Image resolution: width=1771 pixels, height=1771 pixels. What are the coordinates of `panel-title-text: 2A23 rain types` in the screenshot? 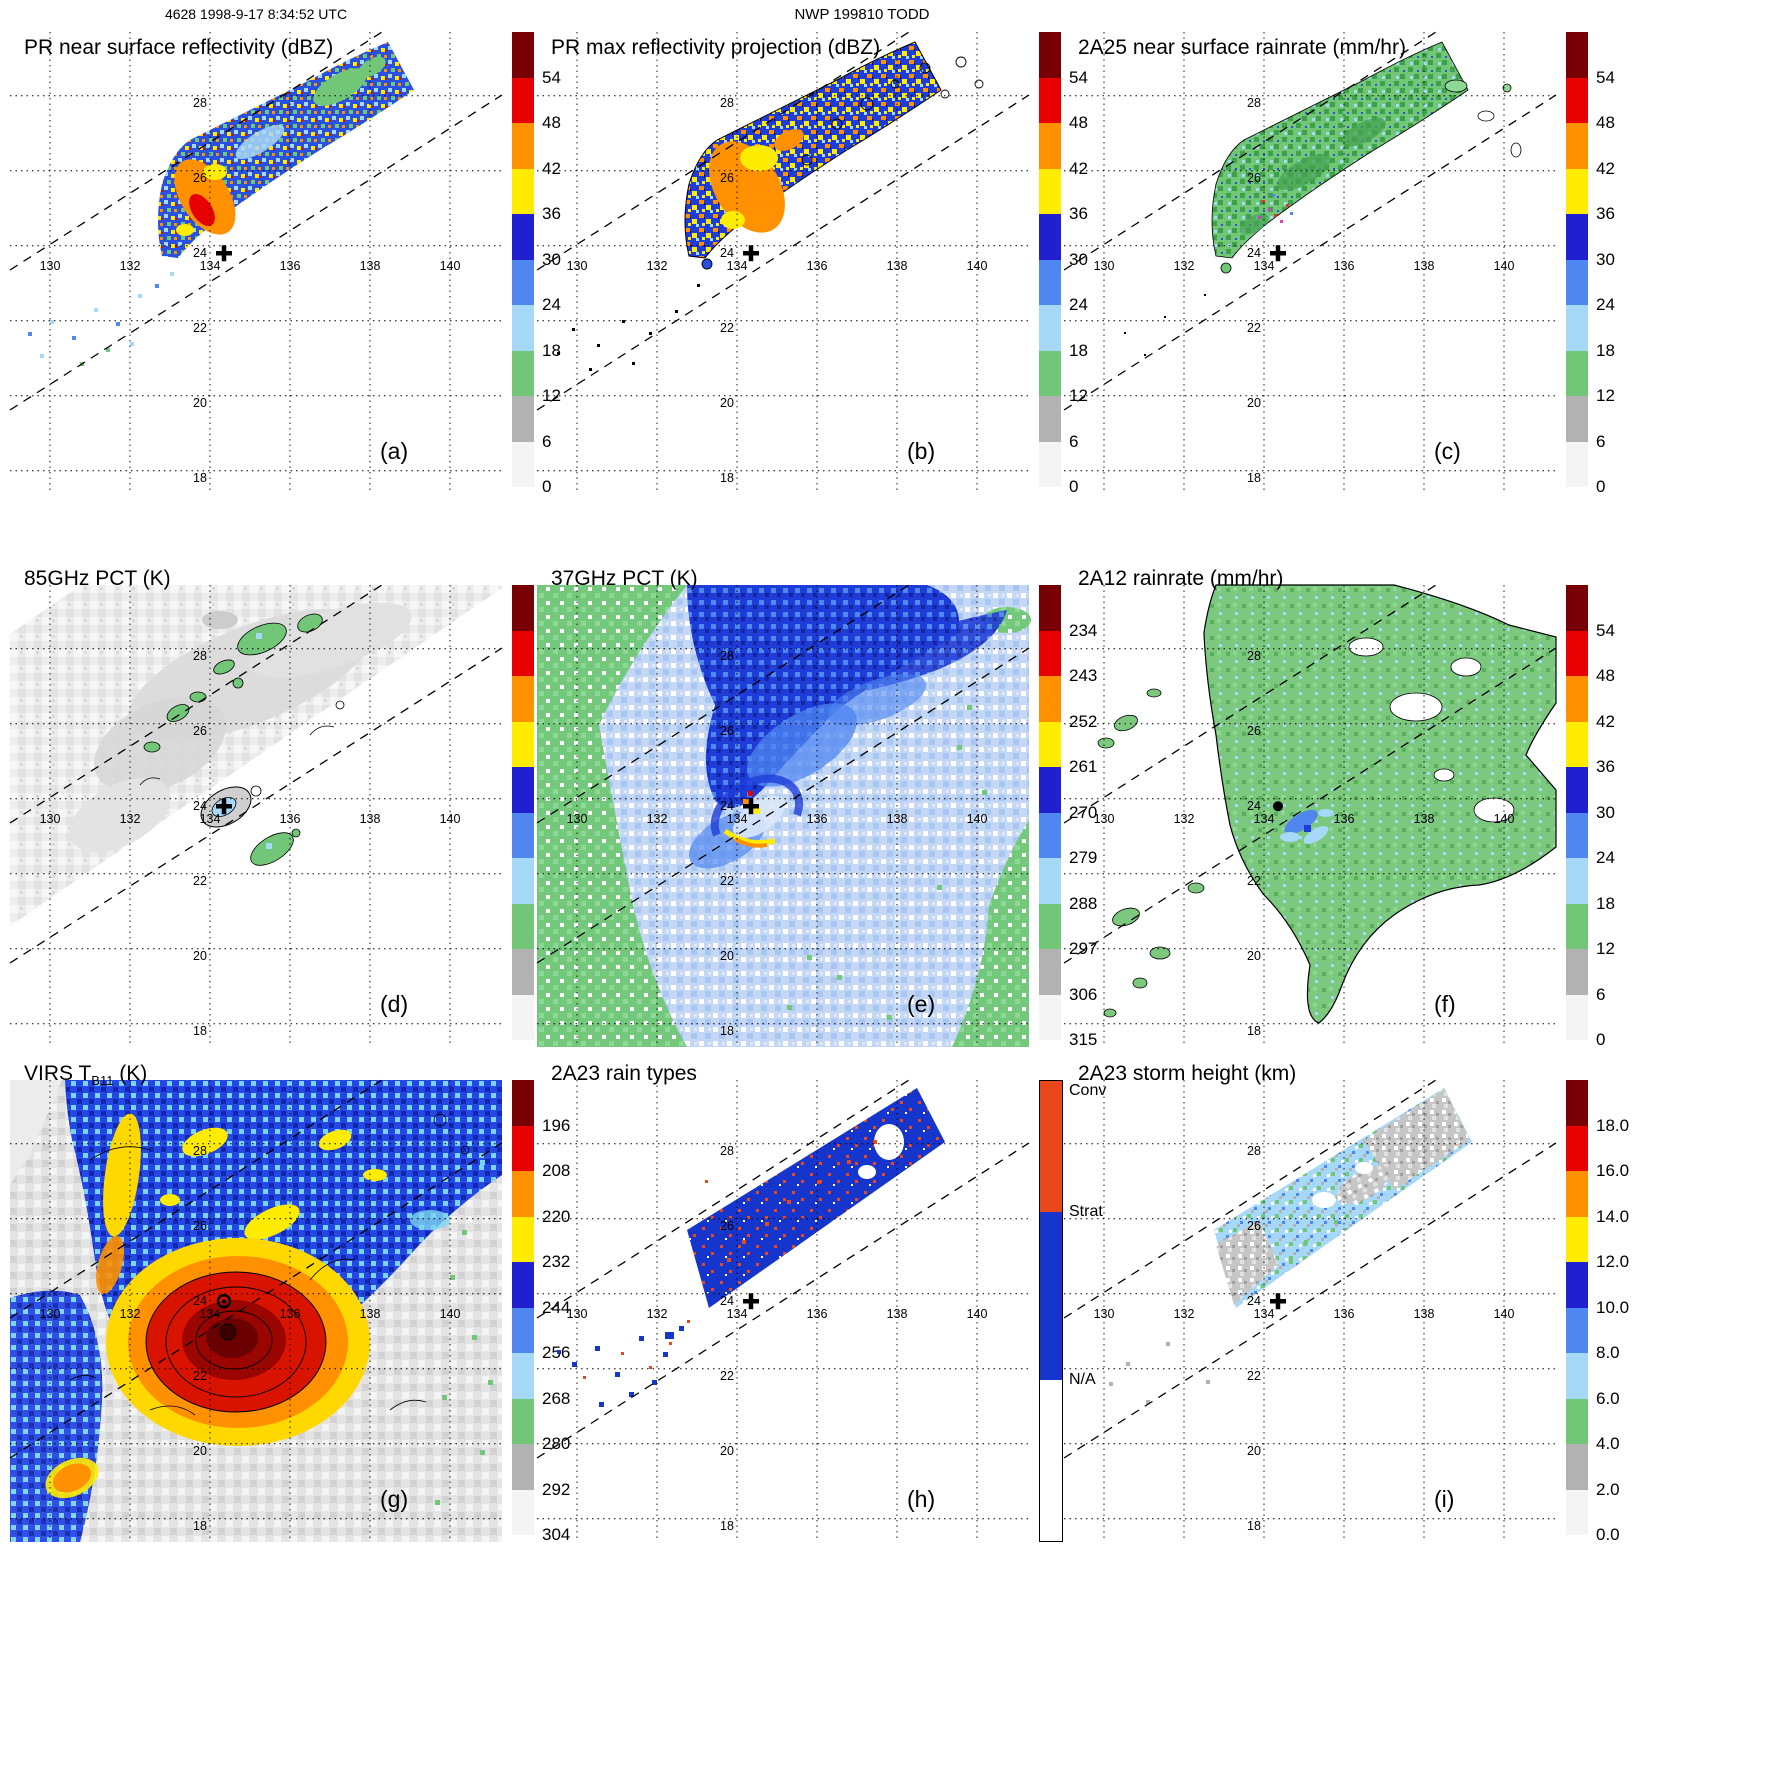 It's located at (624, 1073).